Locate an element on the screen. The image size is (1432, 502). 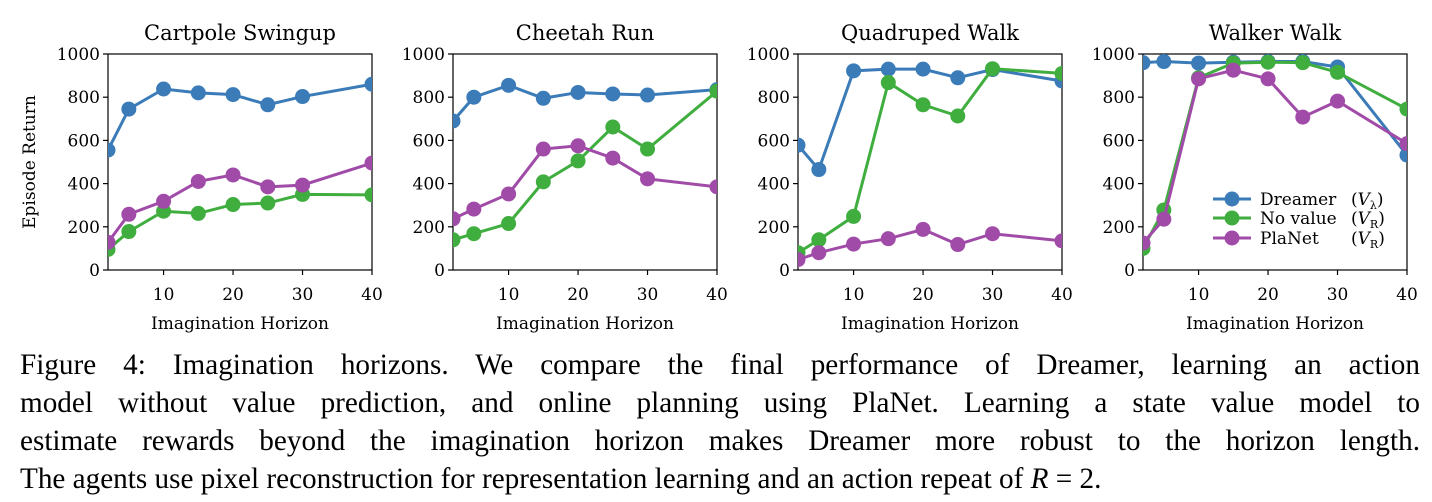
axes-frame is located at coordinates (240, 162).